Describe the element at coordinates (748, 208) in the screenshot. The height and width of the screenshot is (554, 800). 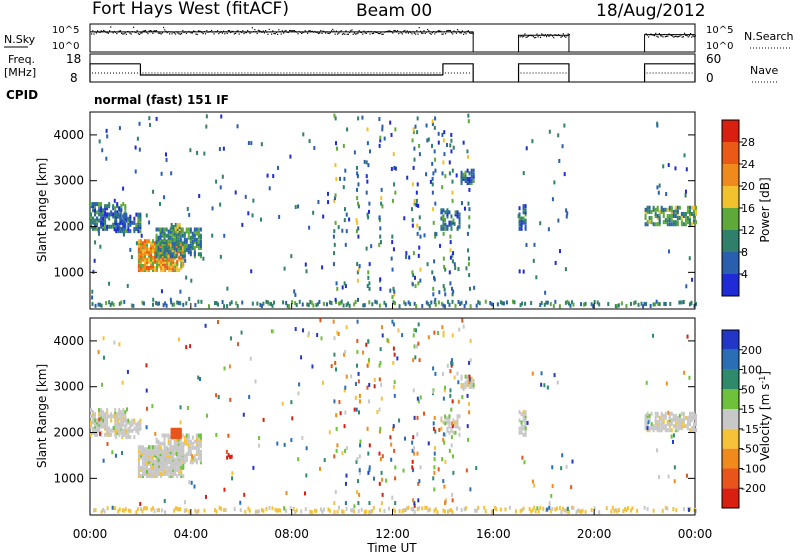
I see `power-colorbar-label-3: 16` at that location.